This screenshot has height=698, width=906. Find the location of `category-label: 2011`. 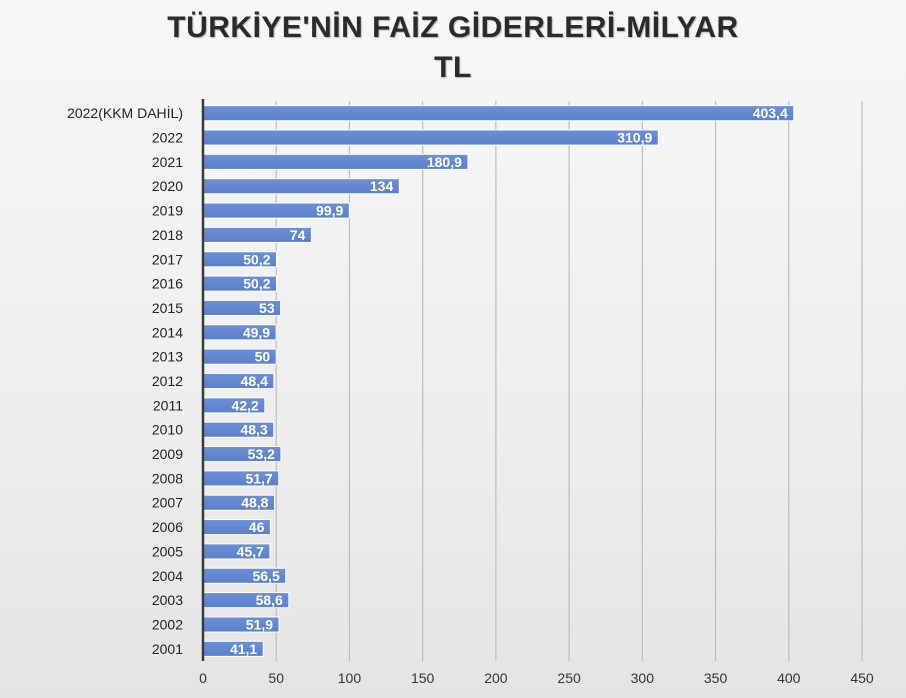

category-label: 2011 is located at coordinates (168, 405).